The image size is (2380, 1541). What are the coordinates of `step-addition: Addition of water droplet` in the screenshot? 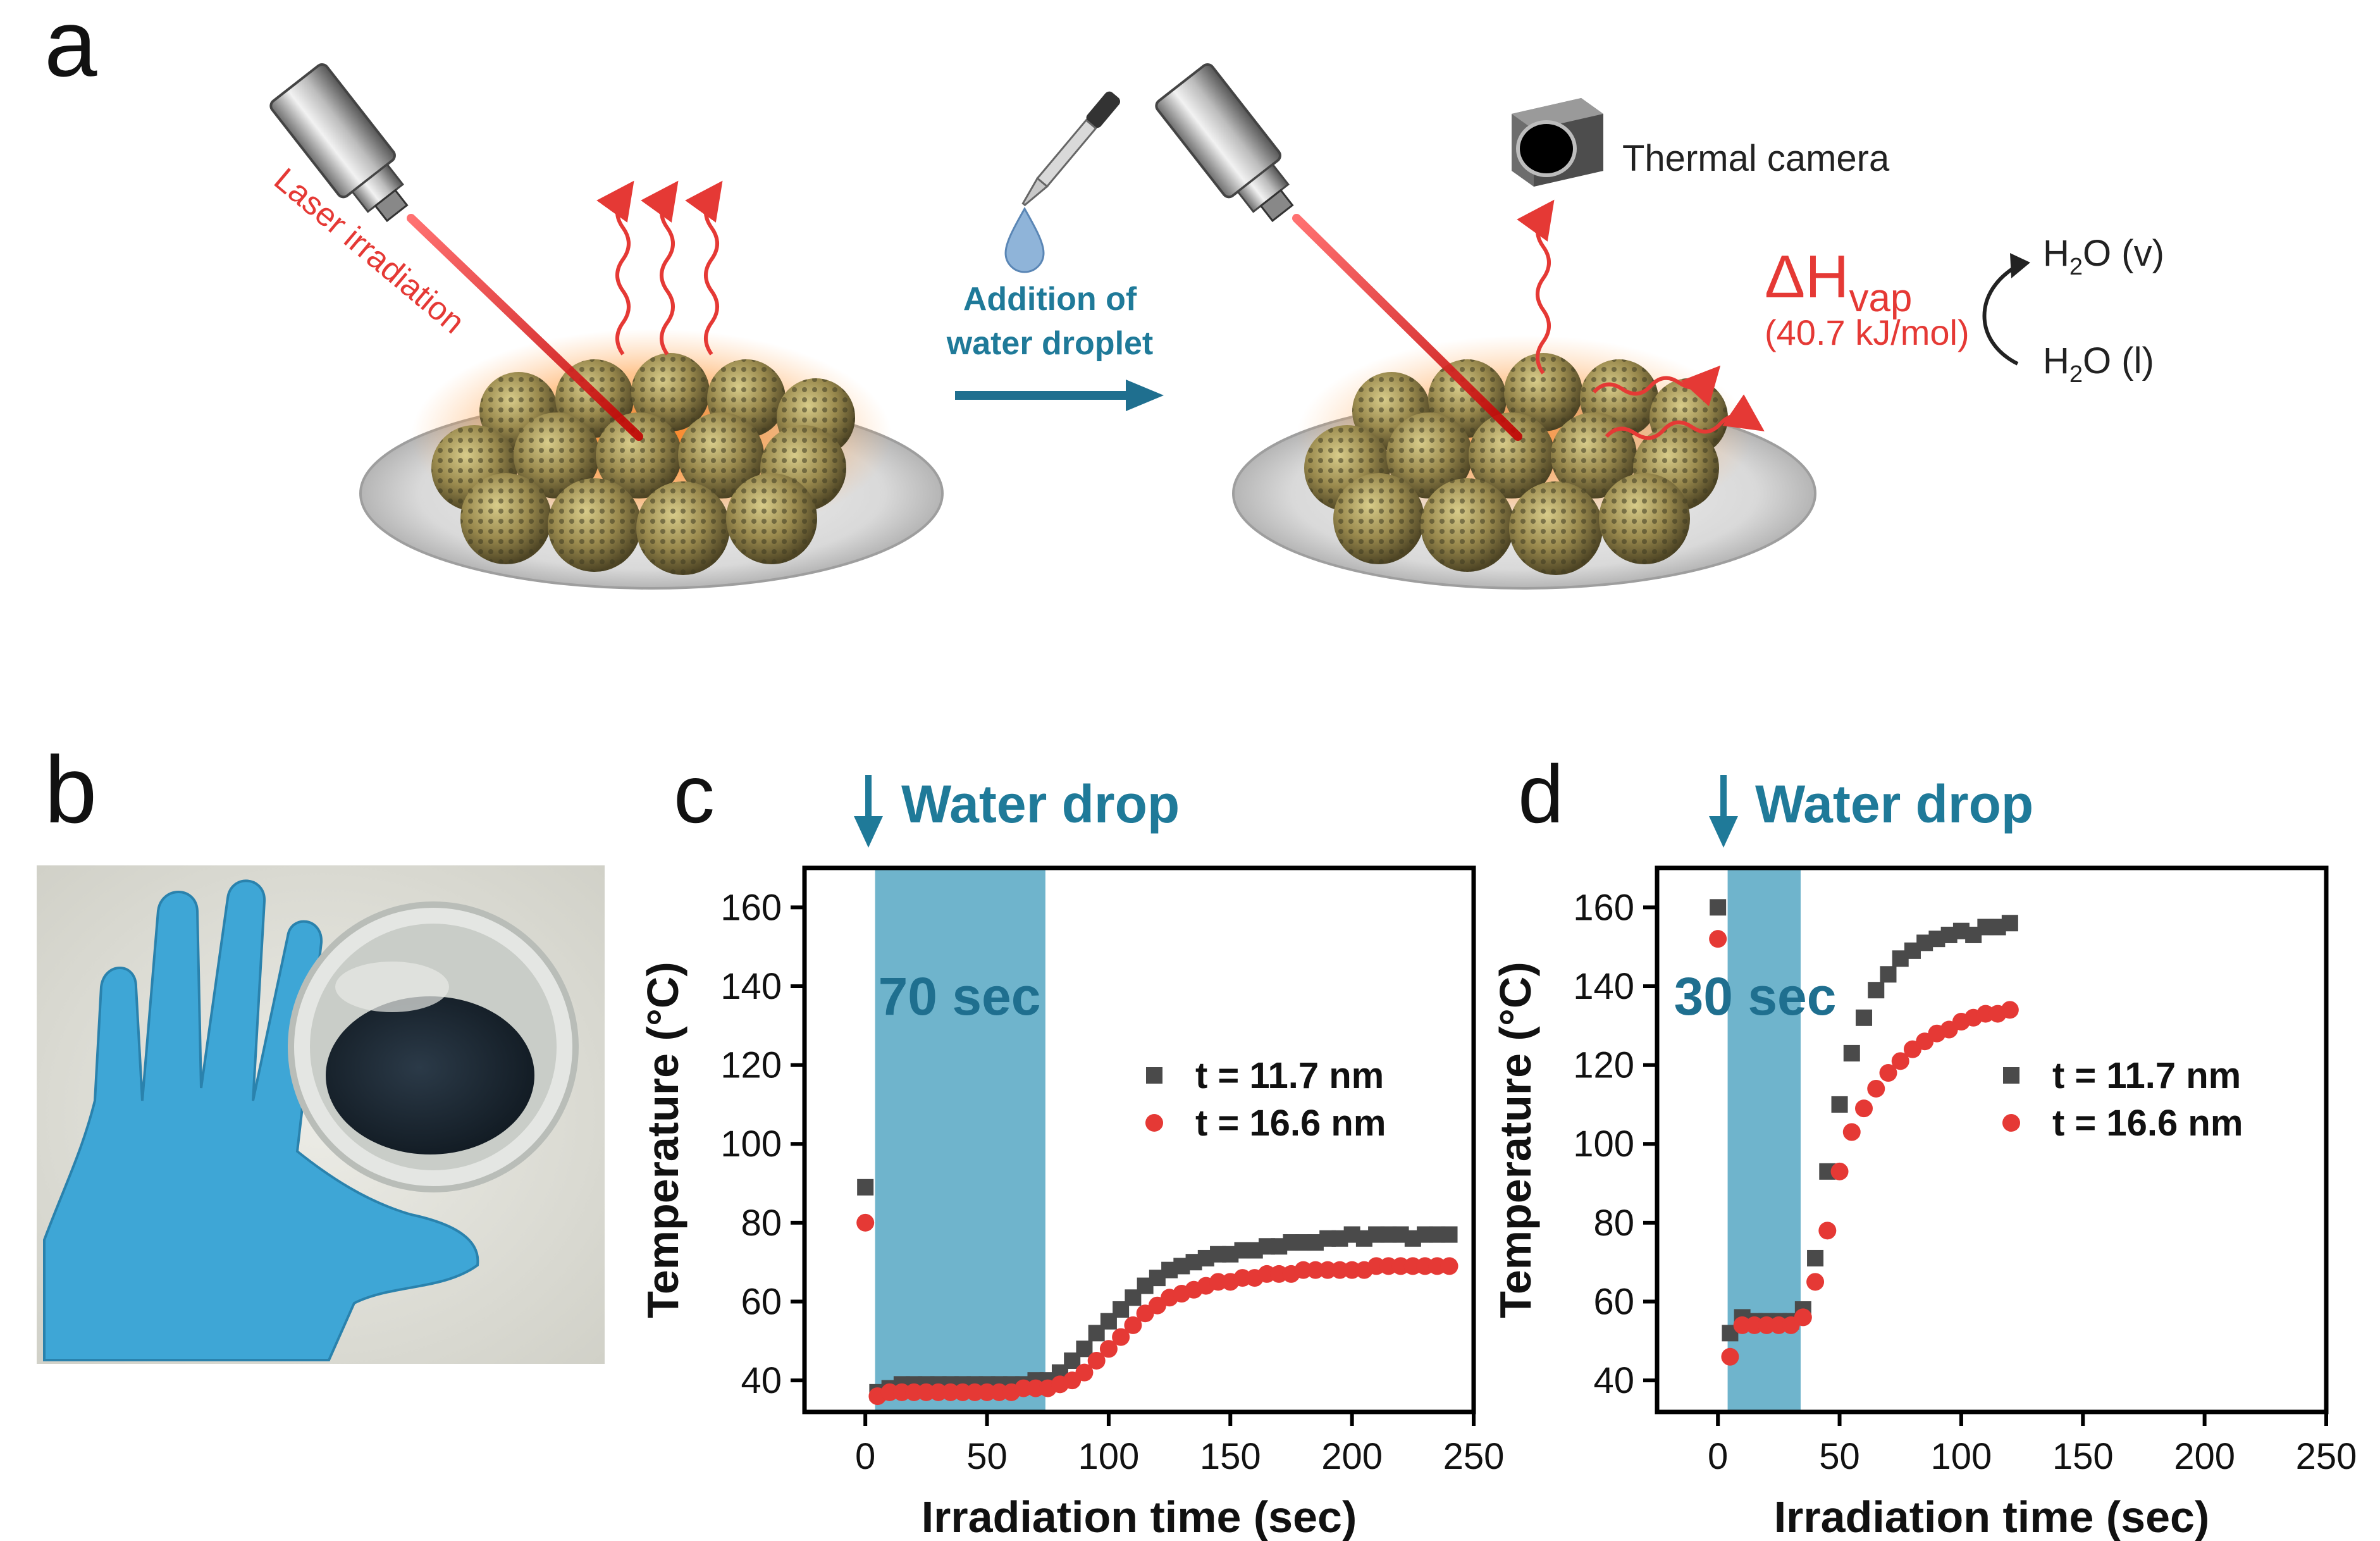 It's located at (1055, 251).